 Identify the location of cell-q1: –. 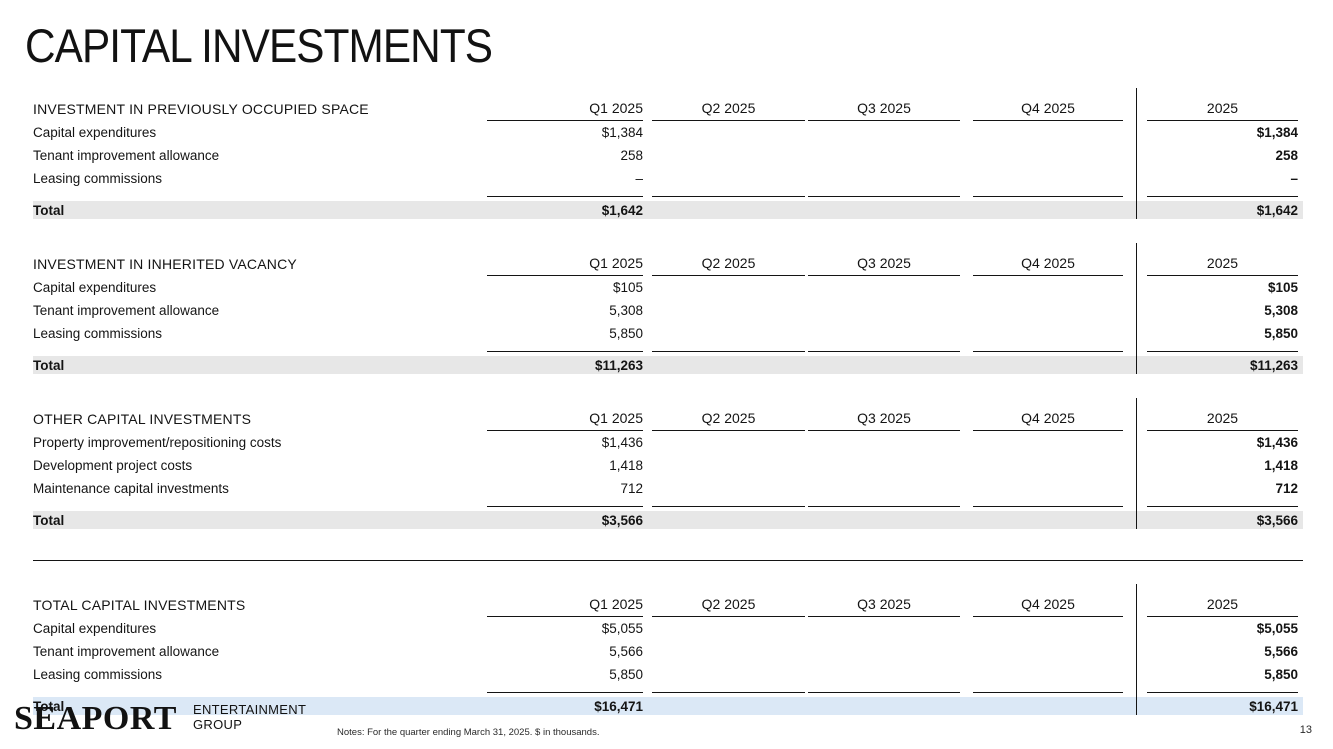
(639, 178).